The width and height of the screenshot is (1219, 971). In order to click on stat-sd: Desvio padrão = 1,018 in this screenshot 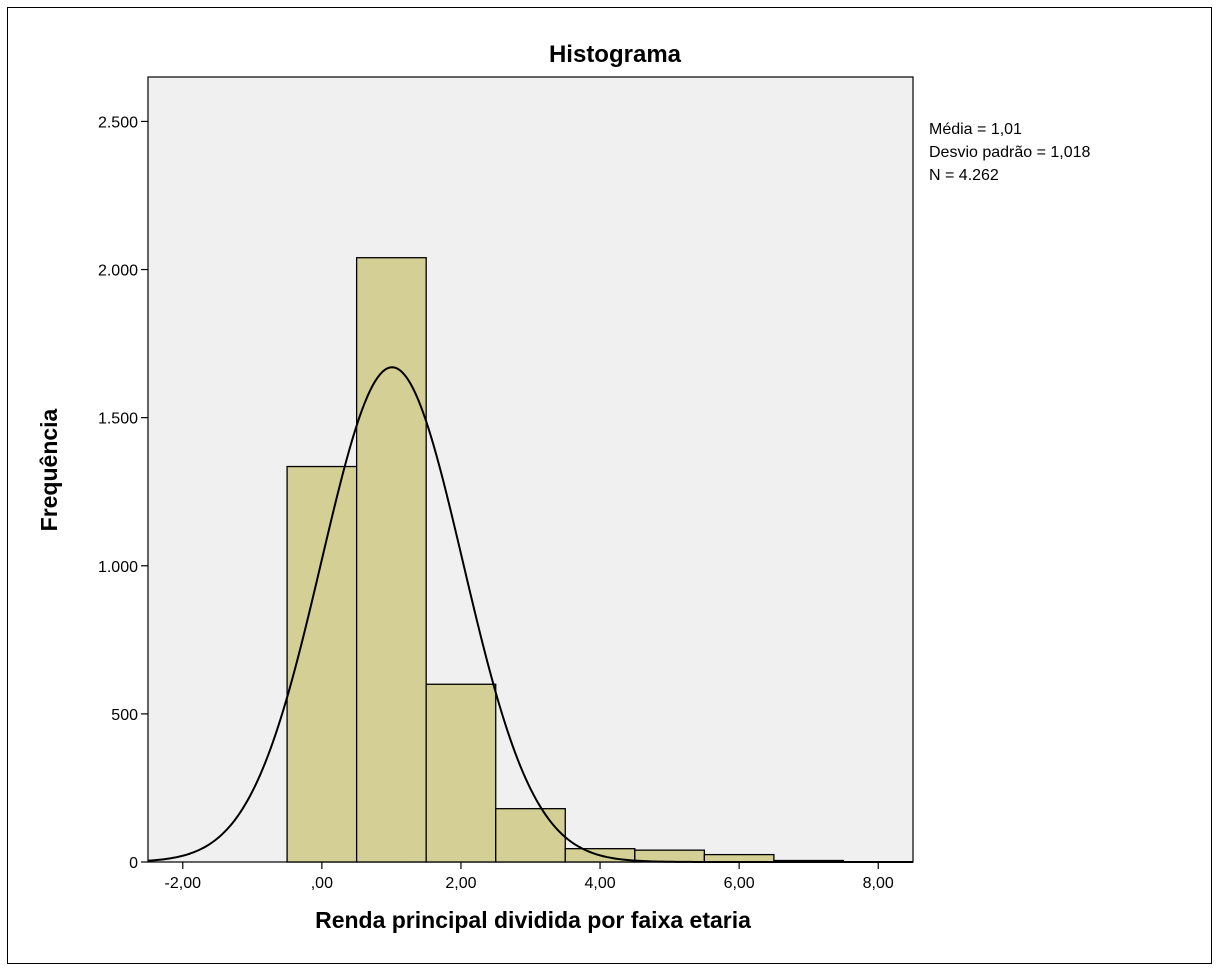, I will do `click(1010, 152)`.